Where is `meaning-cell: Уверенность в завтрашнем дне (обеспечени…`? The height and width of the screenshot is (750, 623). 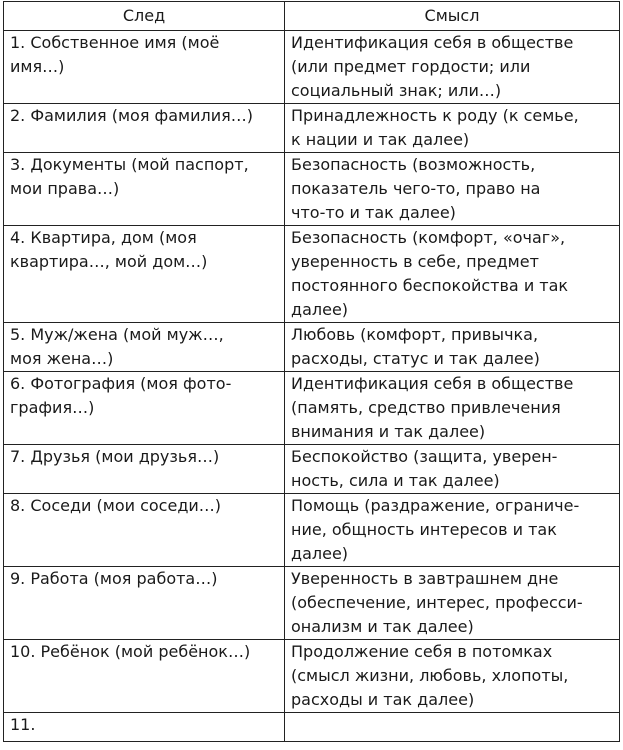
meaning-cell: Уверенность в завтрашнем дне (обеспечени… is located at coordinates (452, 603).